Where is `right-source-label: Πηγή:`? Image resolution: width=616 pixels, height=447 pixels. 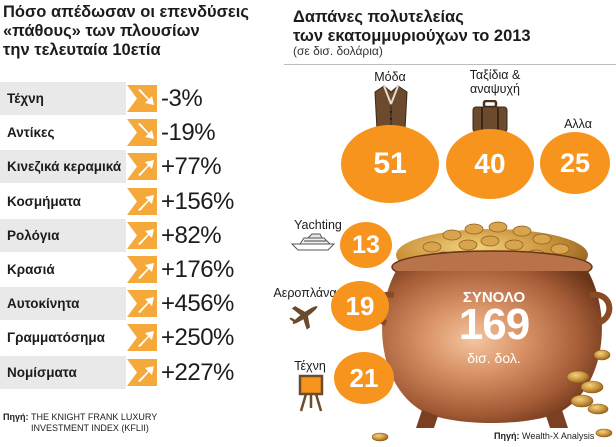 right-source-label: Πηγή: is located at coordinates (507, 436).